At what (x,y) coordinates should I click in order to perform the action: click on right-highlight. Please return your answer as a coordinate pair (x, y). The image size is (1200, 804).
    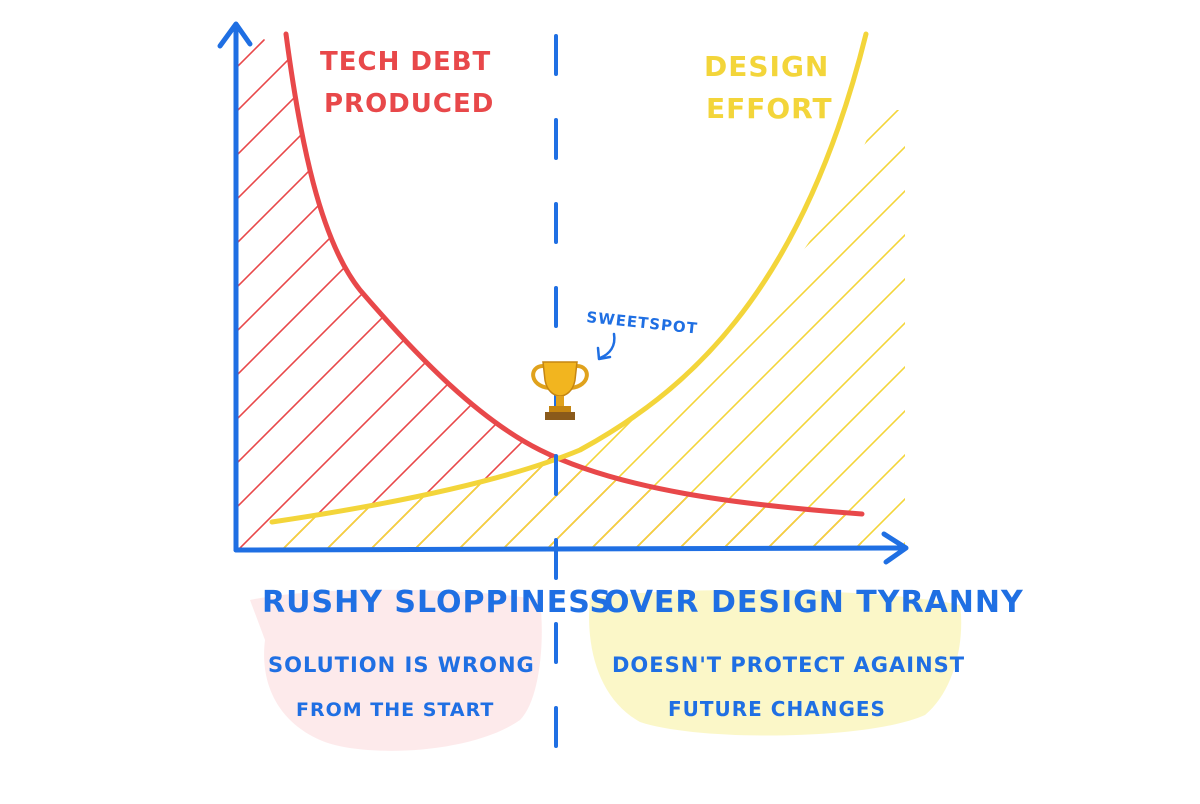
    Looking at the image, I should click on (775, 662).